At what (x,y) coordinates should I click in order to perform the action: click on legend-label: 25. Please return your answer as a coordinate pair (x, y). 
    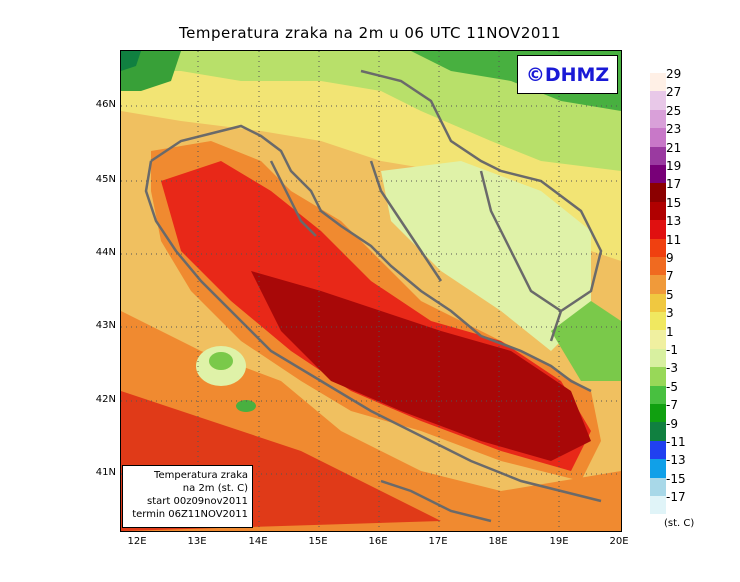
    Looking at the image, I should click on (674, 110).